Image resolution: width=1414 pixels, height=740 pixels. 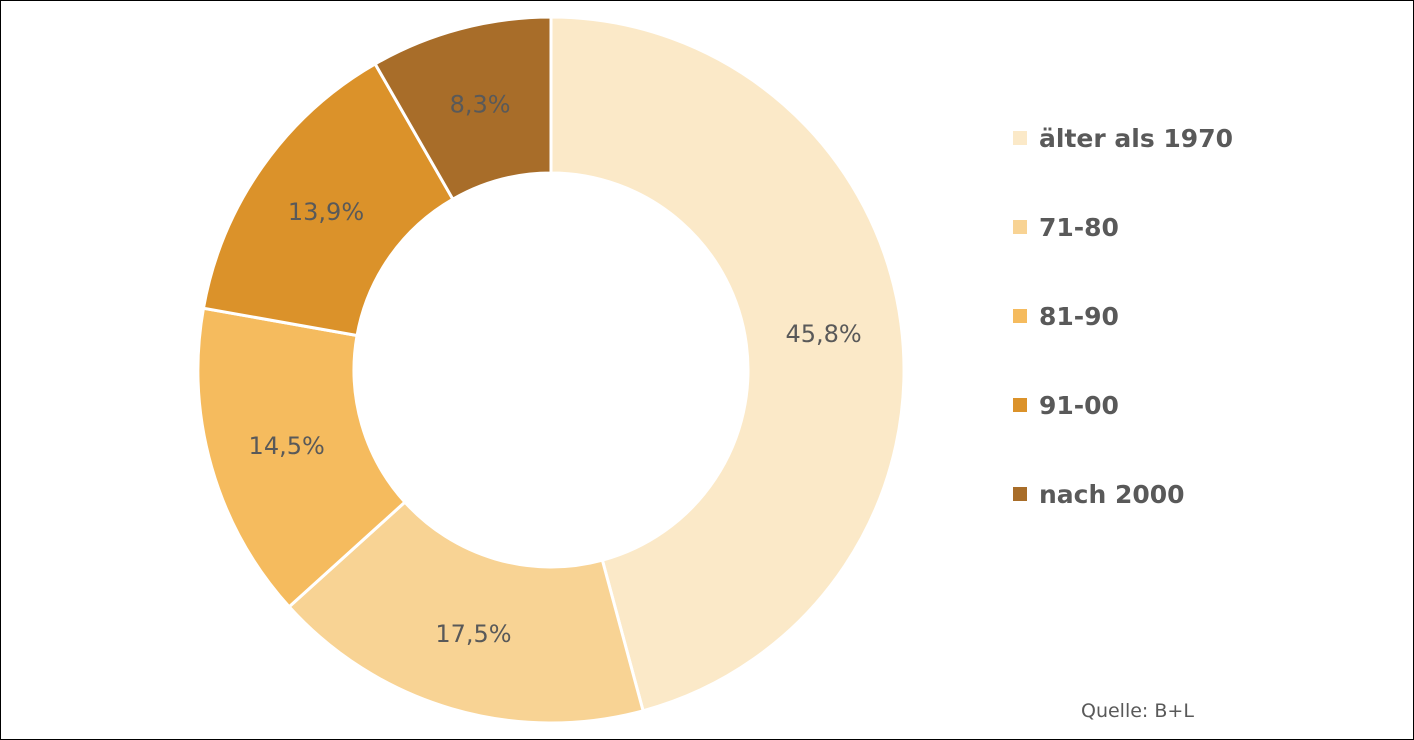 What do you see at coordinates (1079, 405) in the screenshot?
I see `legend-label: 91-00` at bounding box center [1079, 405].